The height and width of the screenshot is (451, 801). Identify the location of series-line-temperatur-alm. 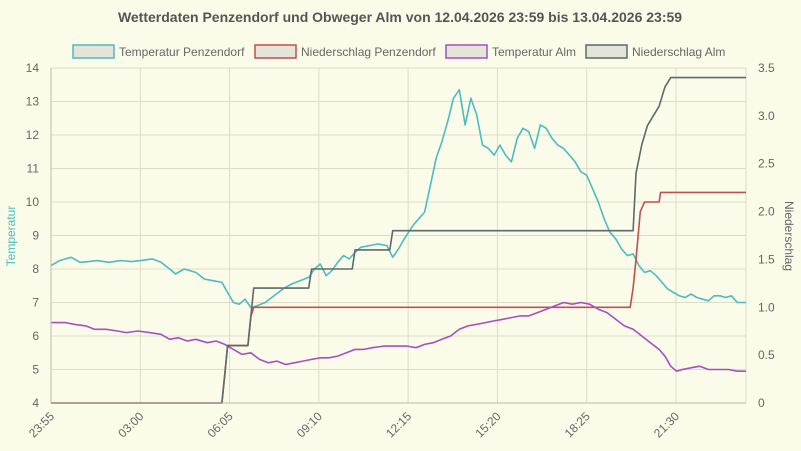
(398, 336).